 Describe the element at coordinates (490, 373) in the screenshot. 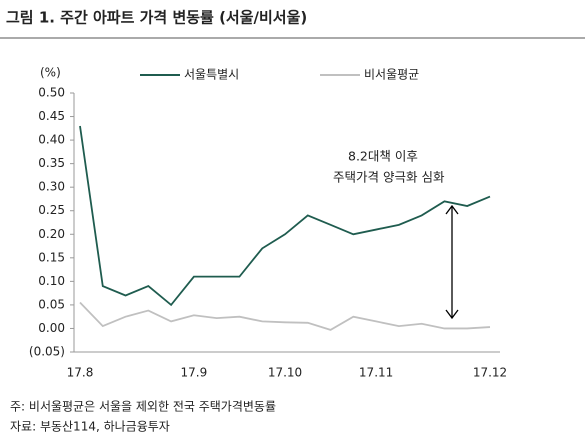

I see `x-tick-label: 17.12` at that location.